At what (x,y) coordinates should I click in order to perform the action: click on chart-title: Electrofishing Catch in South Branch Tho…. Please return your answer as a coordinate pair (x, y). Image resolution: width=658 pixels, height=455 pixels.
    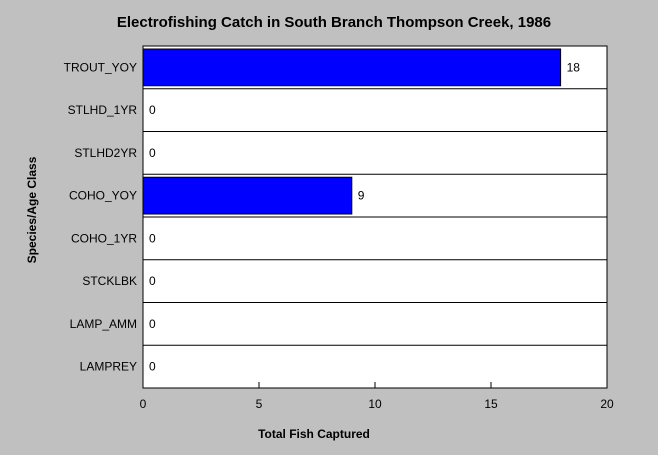
    Looking at the image, I should click on (334, 22).